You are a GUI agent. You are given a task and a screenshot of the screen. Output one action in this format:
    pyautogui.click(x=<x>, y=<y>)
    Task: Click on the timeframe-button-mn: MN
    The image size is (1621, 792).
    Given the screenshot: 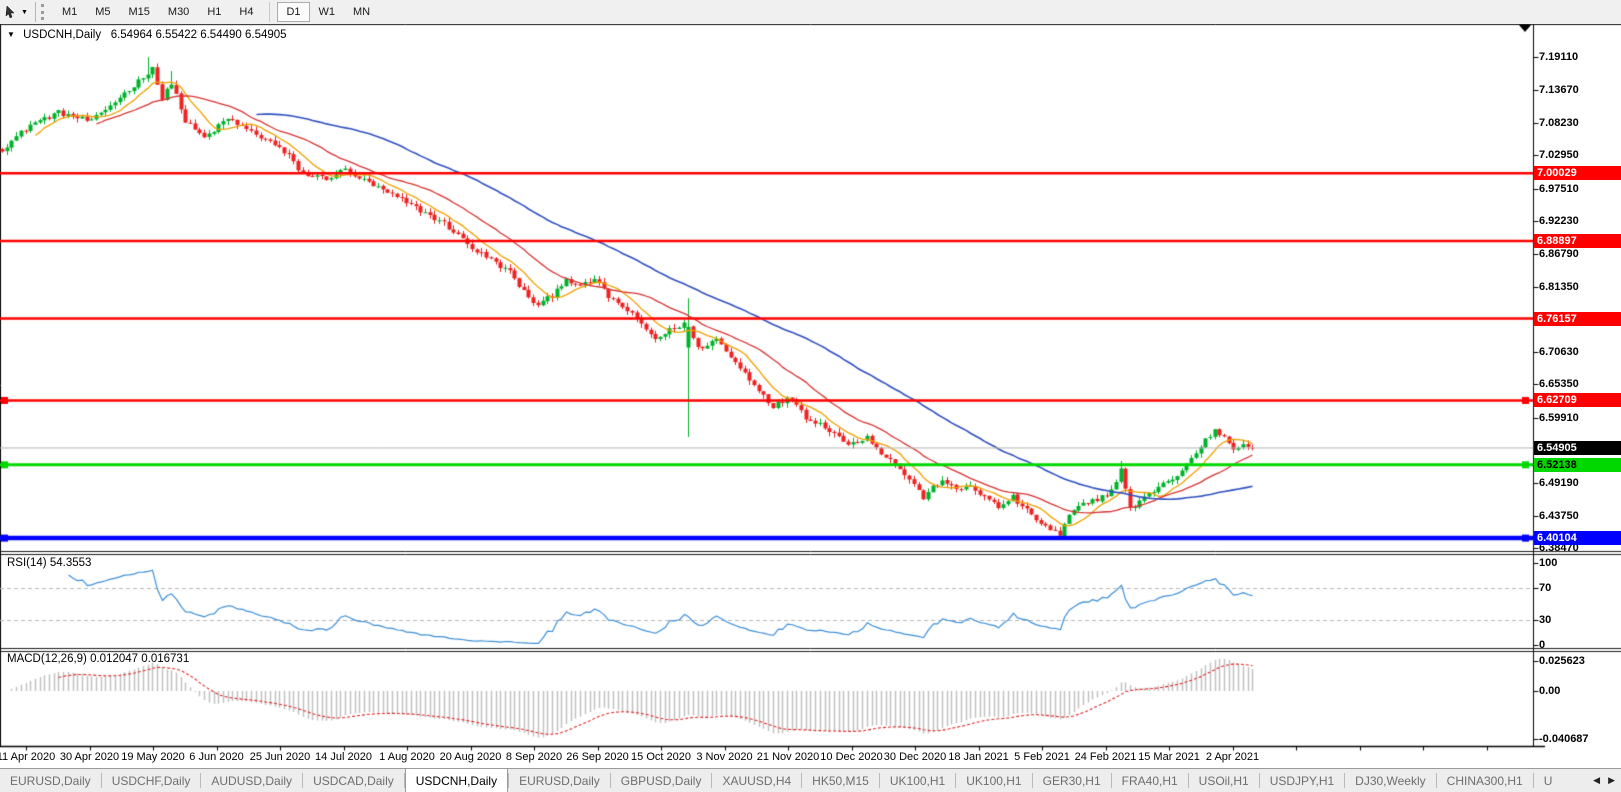 What is the action you would take?
    pyautogui.click(x=361, y=12)
    